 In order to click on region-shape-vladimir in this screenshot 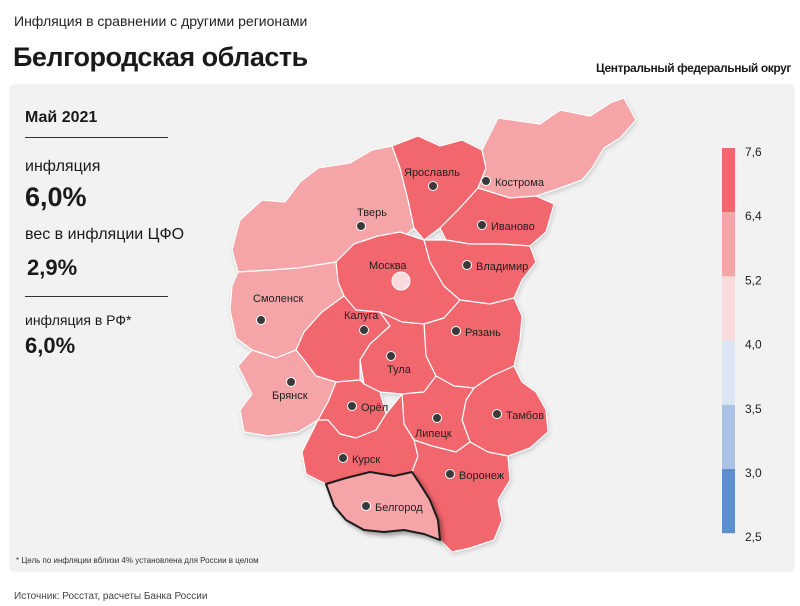, I will do `click(480, 272)`.